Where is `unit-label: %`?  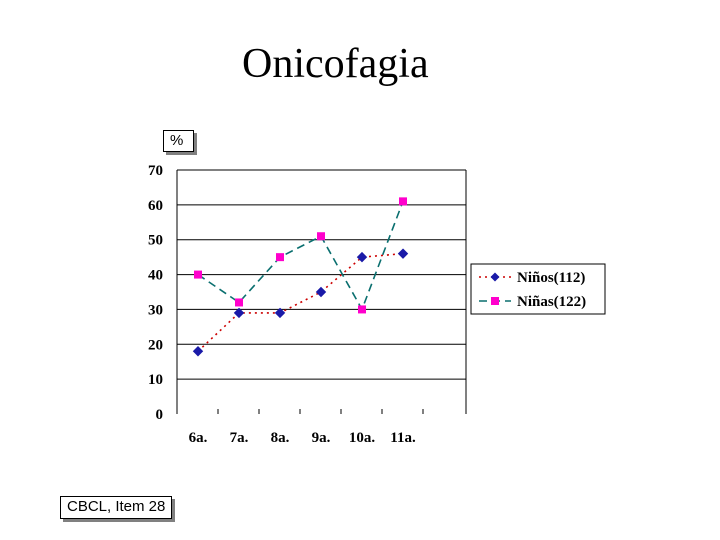 unit-label: % is located at coordinates (178, 141).